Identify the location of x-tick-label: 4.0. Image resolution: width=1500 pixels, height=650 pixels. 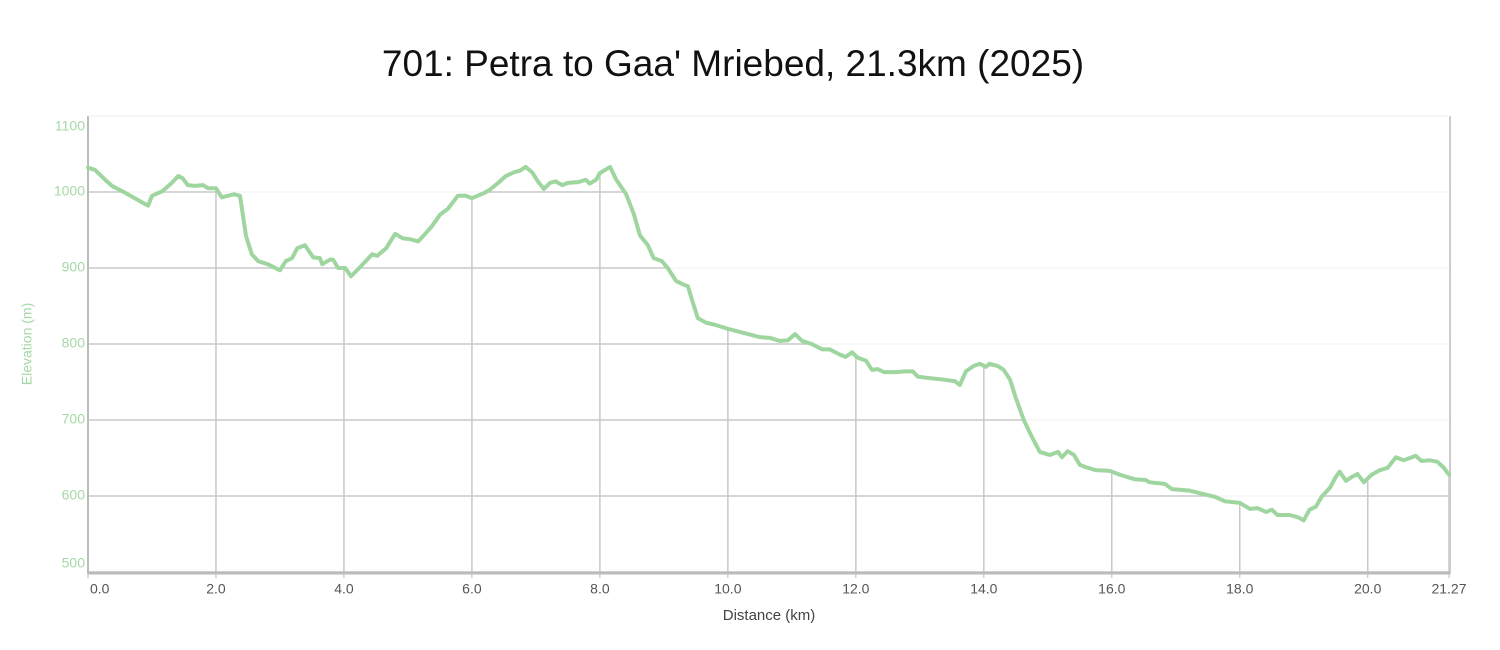
(344, 589).